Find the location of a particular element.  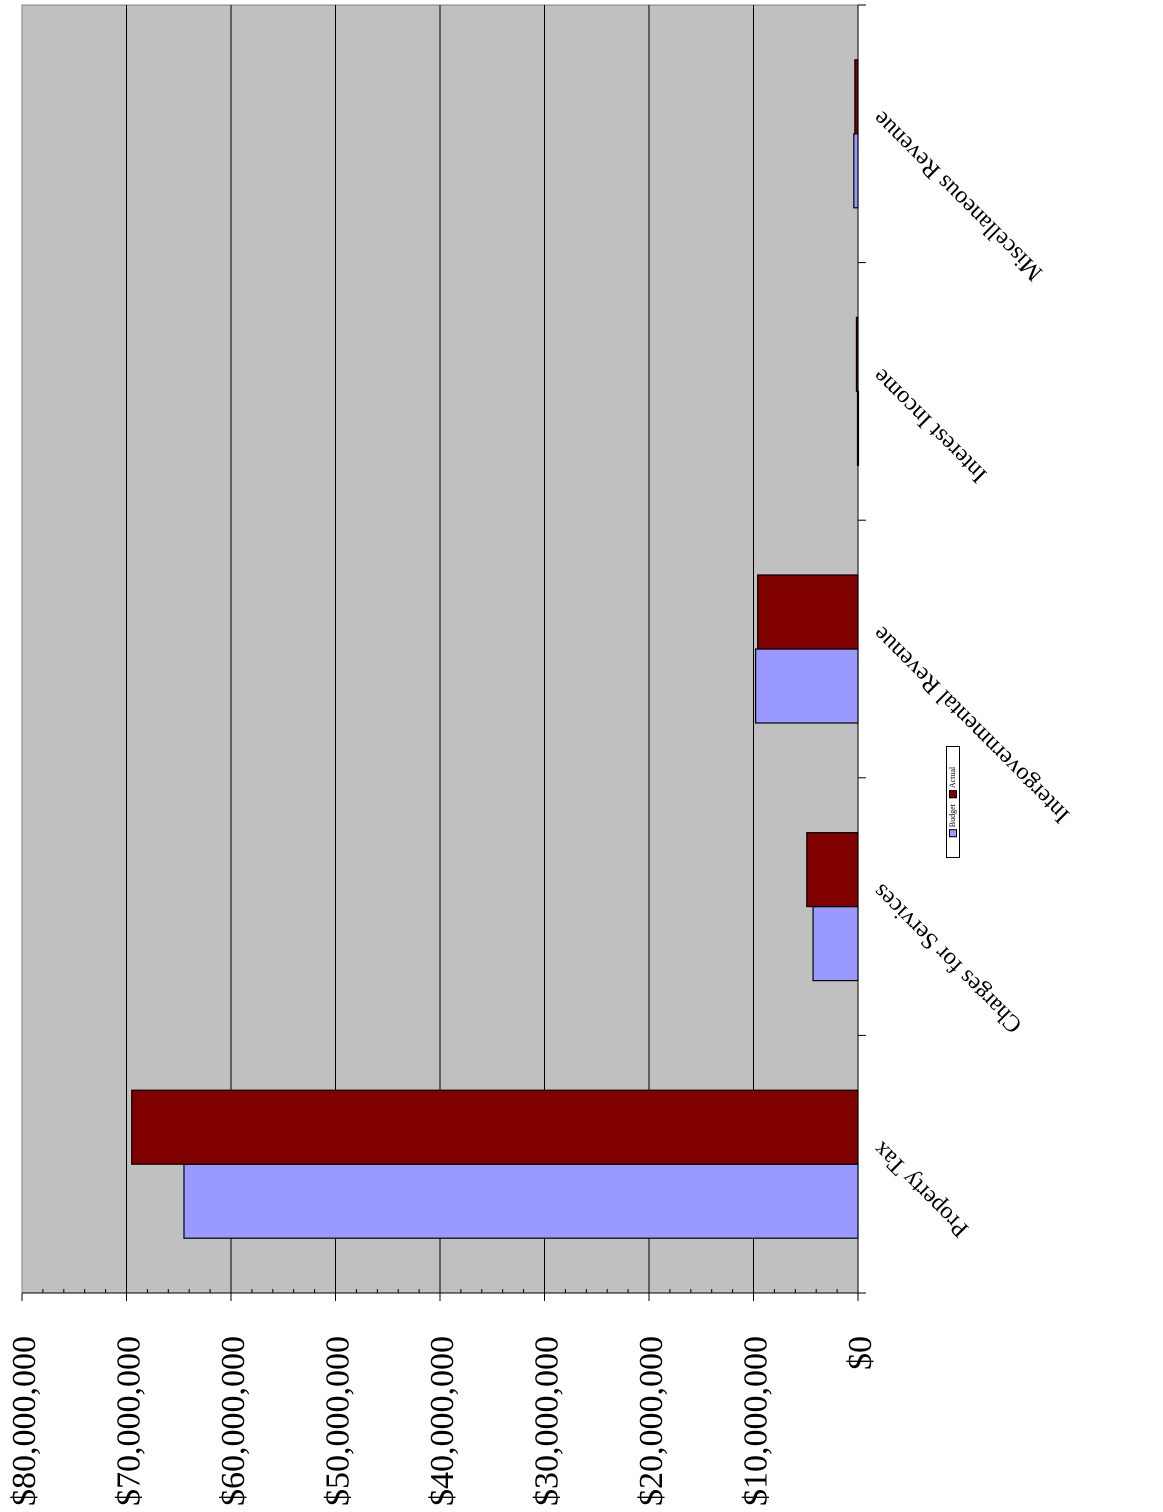

value-tick-label: $30,000,000 is located at coordinates (547, 1421).